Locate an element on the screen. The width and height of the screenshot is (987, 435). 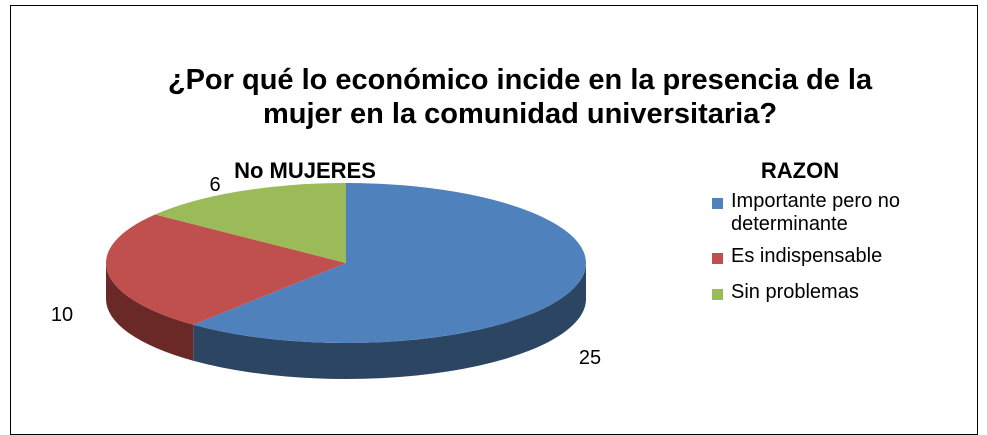
legend-title: RAZON is located at coordinates (800, 170).